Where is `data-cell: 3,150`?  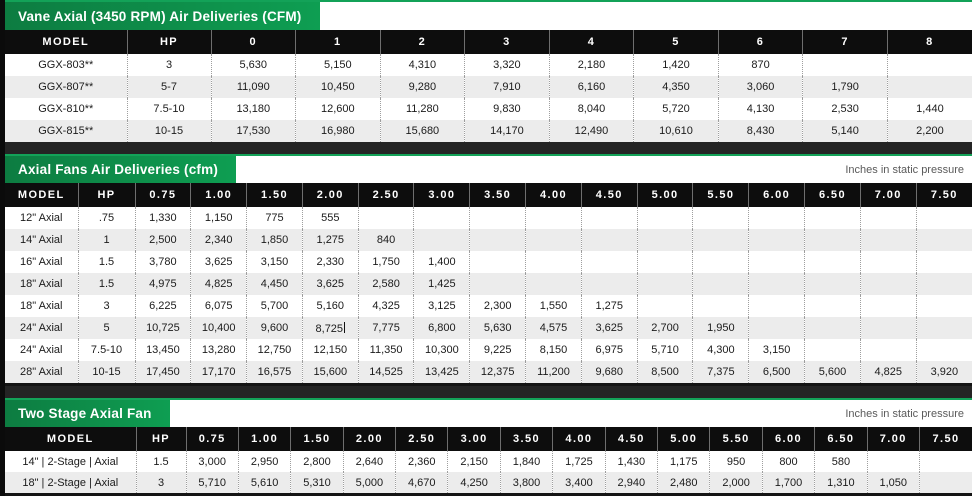
data-cell: 3,150 is located at coordinates (274, 262).